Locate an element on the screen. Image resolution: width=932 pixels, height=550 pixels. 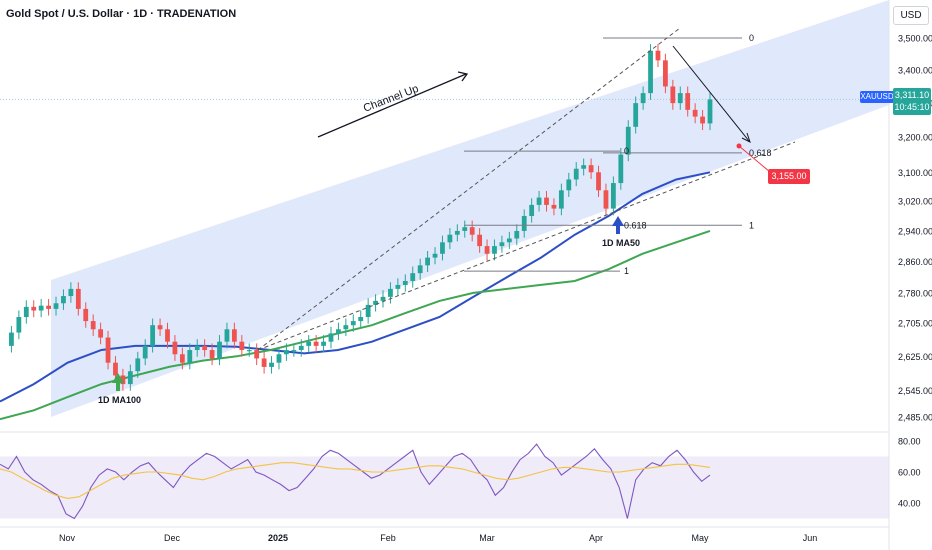
target-connector is located at coordinates (754, 159).